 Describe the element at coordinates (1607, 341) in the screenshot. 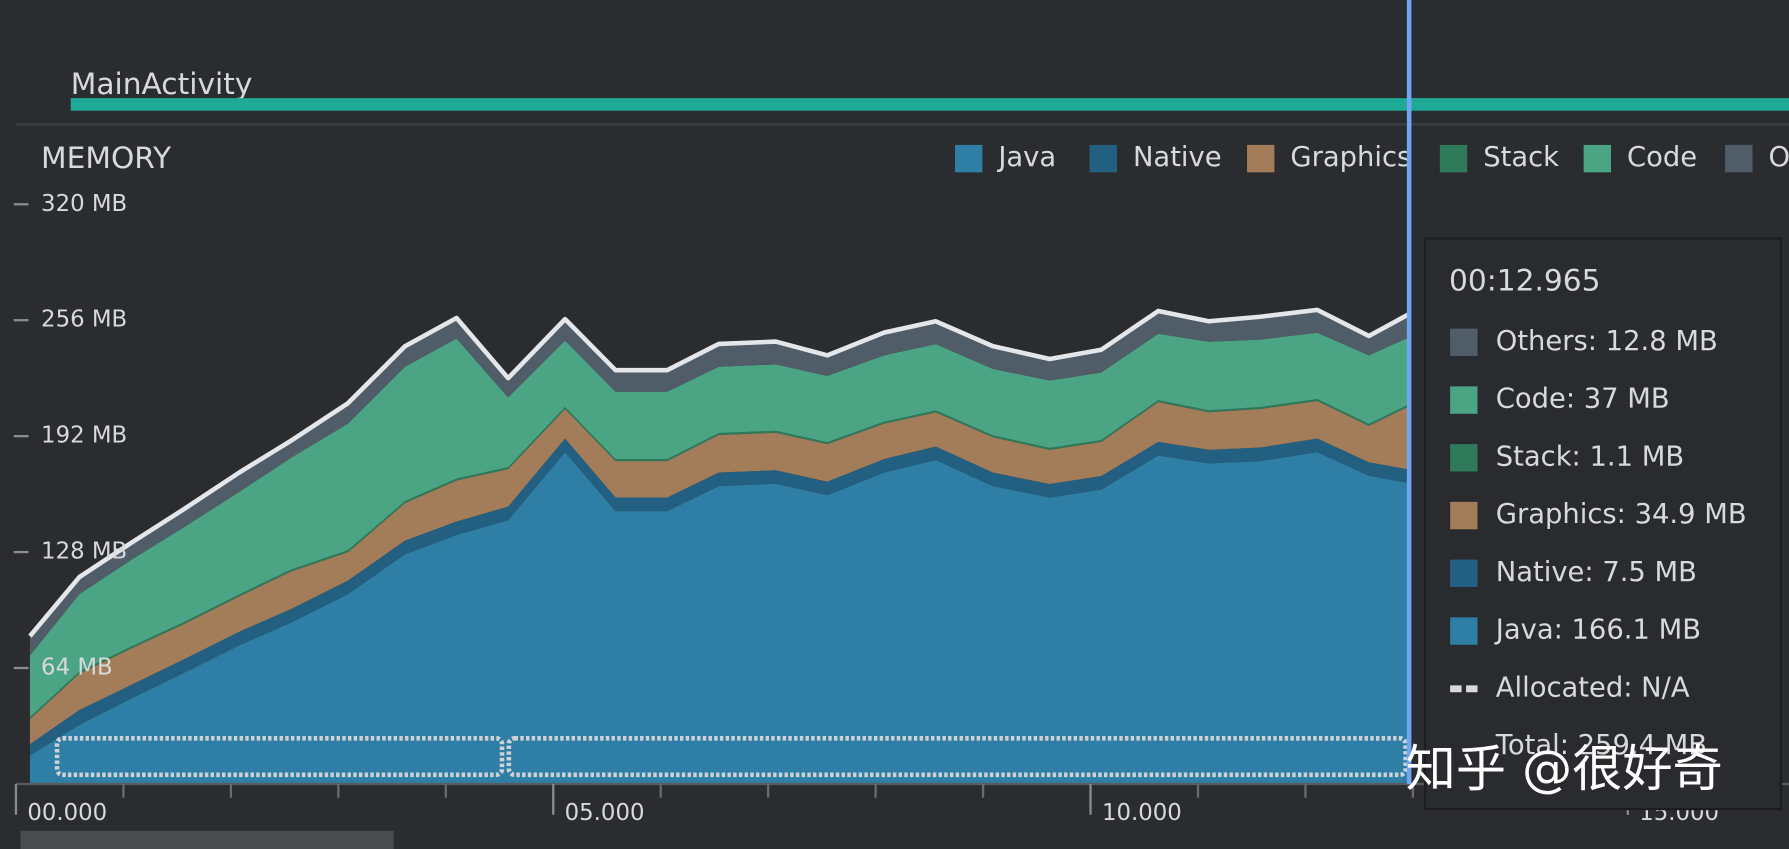

I see `tooltip-entry: Others: 12.8 MB` at that location.